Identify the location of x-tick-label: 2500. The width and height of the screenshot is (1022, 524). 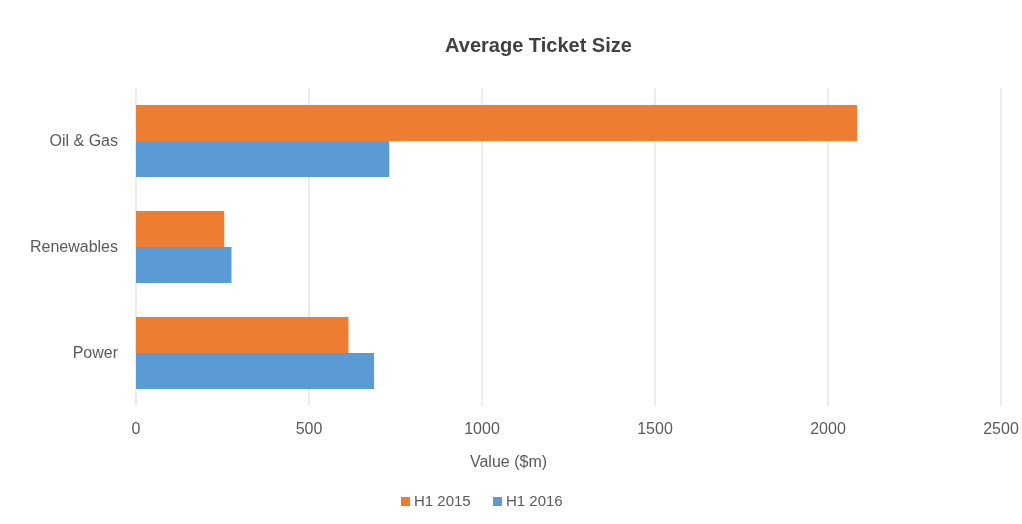
(1001, 428).